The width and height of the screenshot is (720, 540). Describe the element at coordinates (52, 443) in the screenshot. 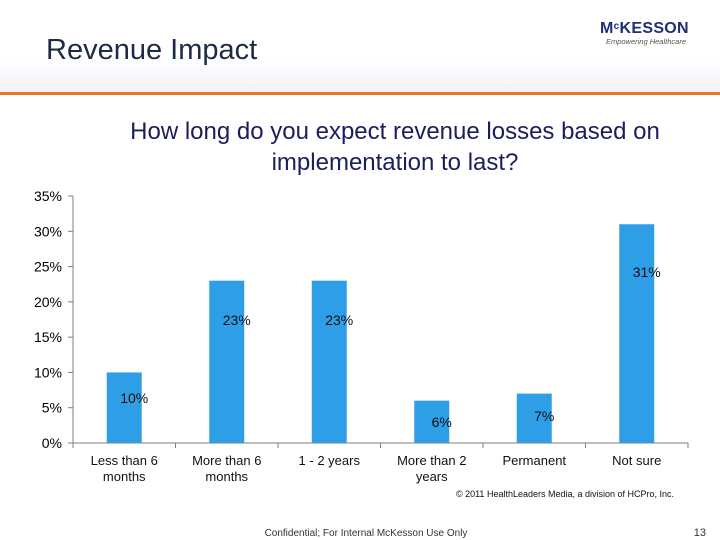

I see `y-tick-label: 0%` at that location.